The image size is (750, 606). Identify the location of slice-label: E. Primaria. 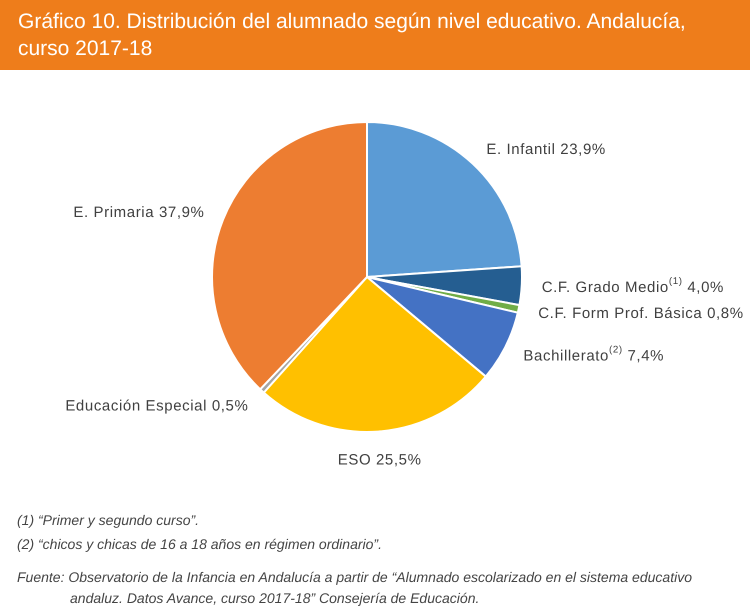
(113, 212).